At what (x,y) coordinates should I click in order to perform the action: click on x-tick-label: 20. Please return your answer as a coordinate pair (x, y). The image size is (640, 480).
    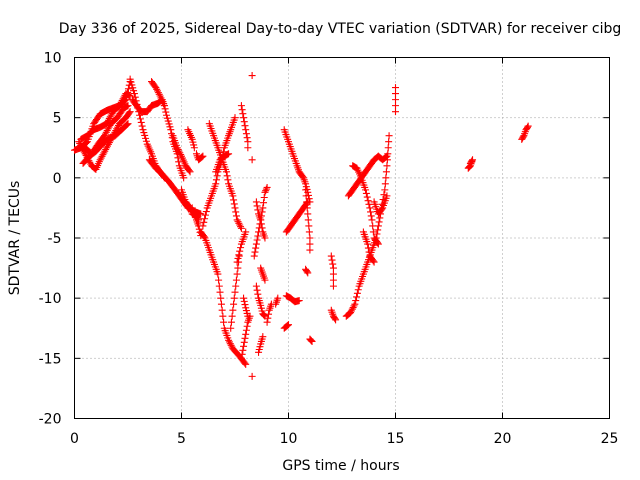
    Looking at the image, I should click on (503, 439).